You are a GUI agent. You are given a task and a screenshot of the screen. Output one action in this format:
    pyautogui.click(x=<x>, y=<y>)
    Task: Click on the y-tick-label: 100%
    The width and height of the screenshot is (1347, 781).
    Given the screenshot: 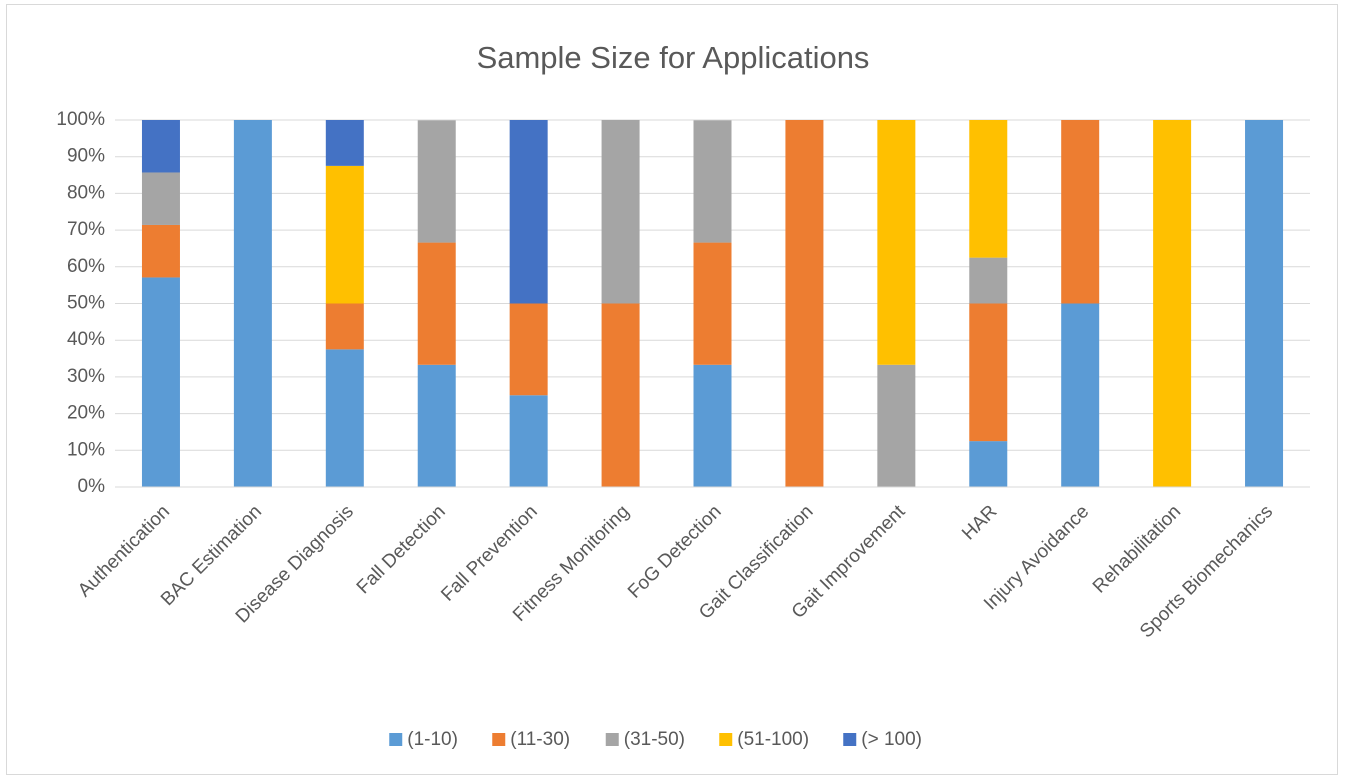 What is the action you would take?
    pyautogui.click(x=80, y=119)
    